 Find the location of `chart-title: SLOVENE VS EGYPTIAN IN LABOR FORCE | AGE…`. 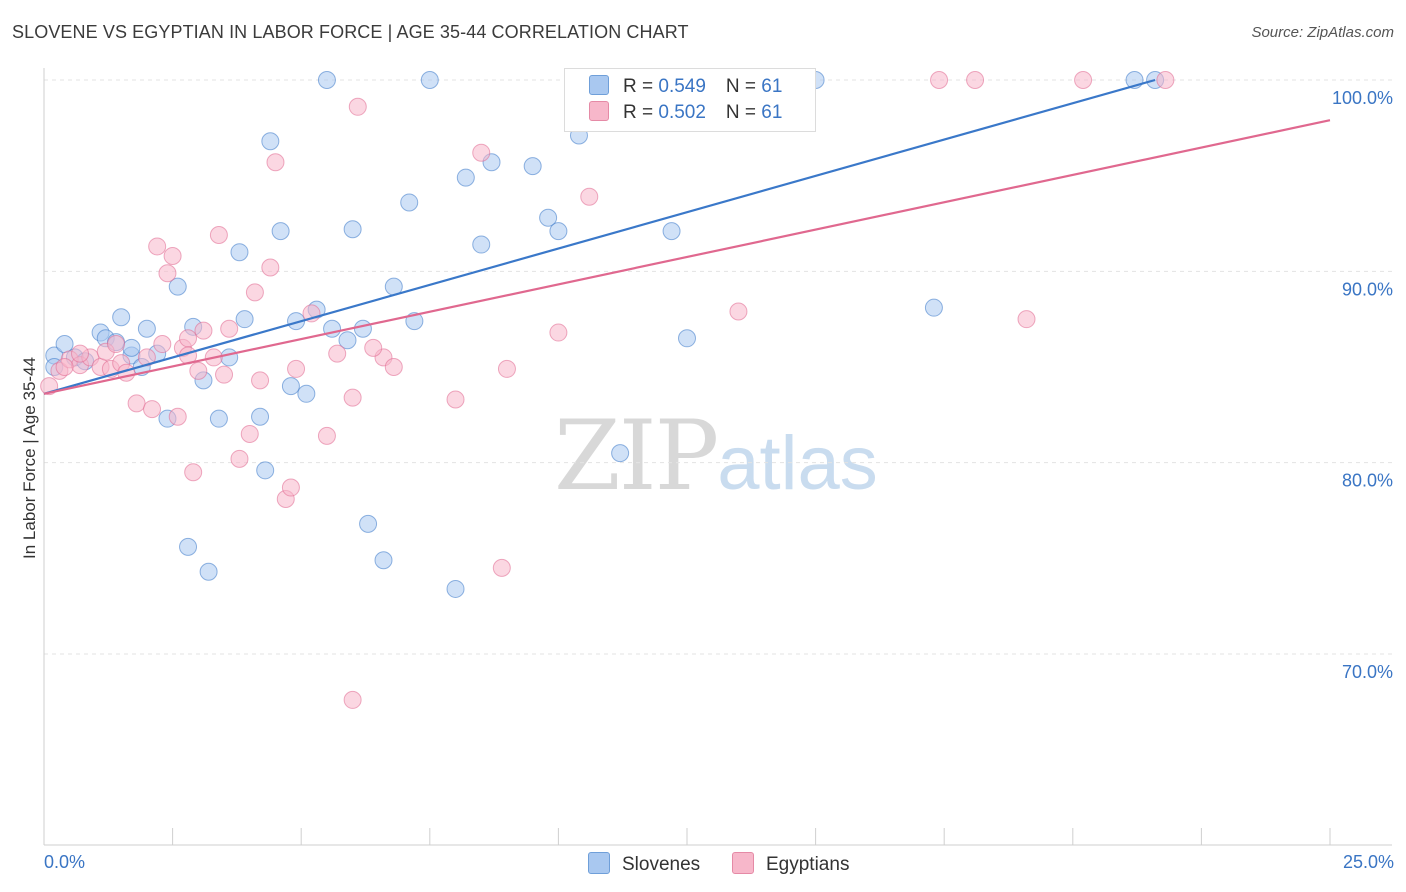

chart-title: SLOVENE VS EGYPTIAN IN LABOR FORCE | AGE… is located at coordinates (350, 32).